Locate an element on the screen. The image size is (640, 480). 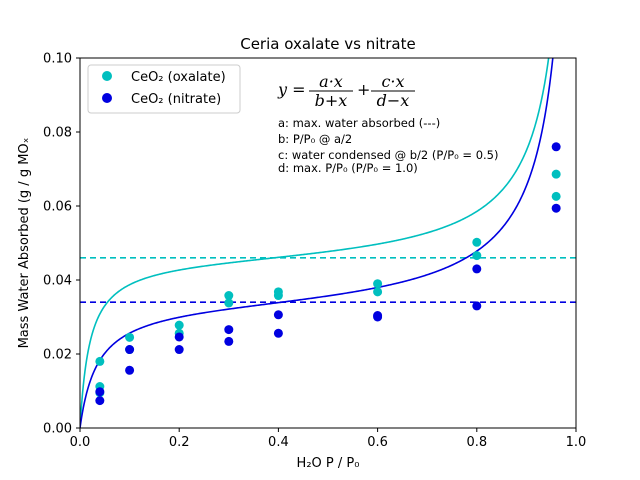
equation-term2-numerator: c·x is located at coordinates (392, 81).